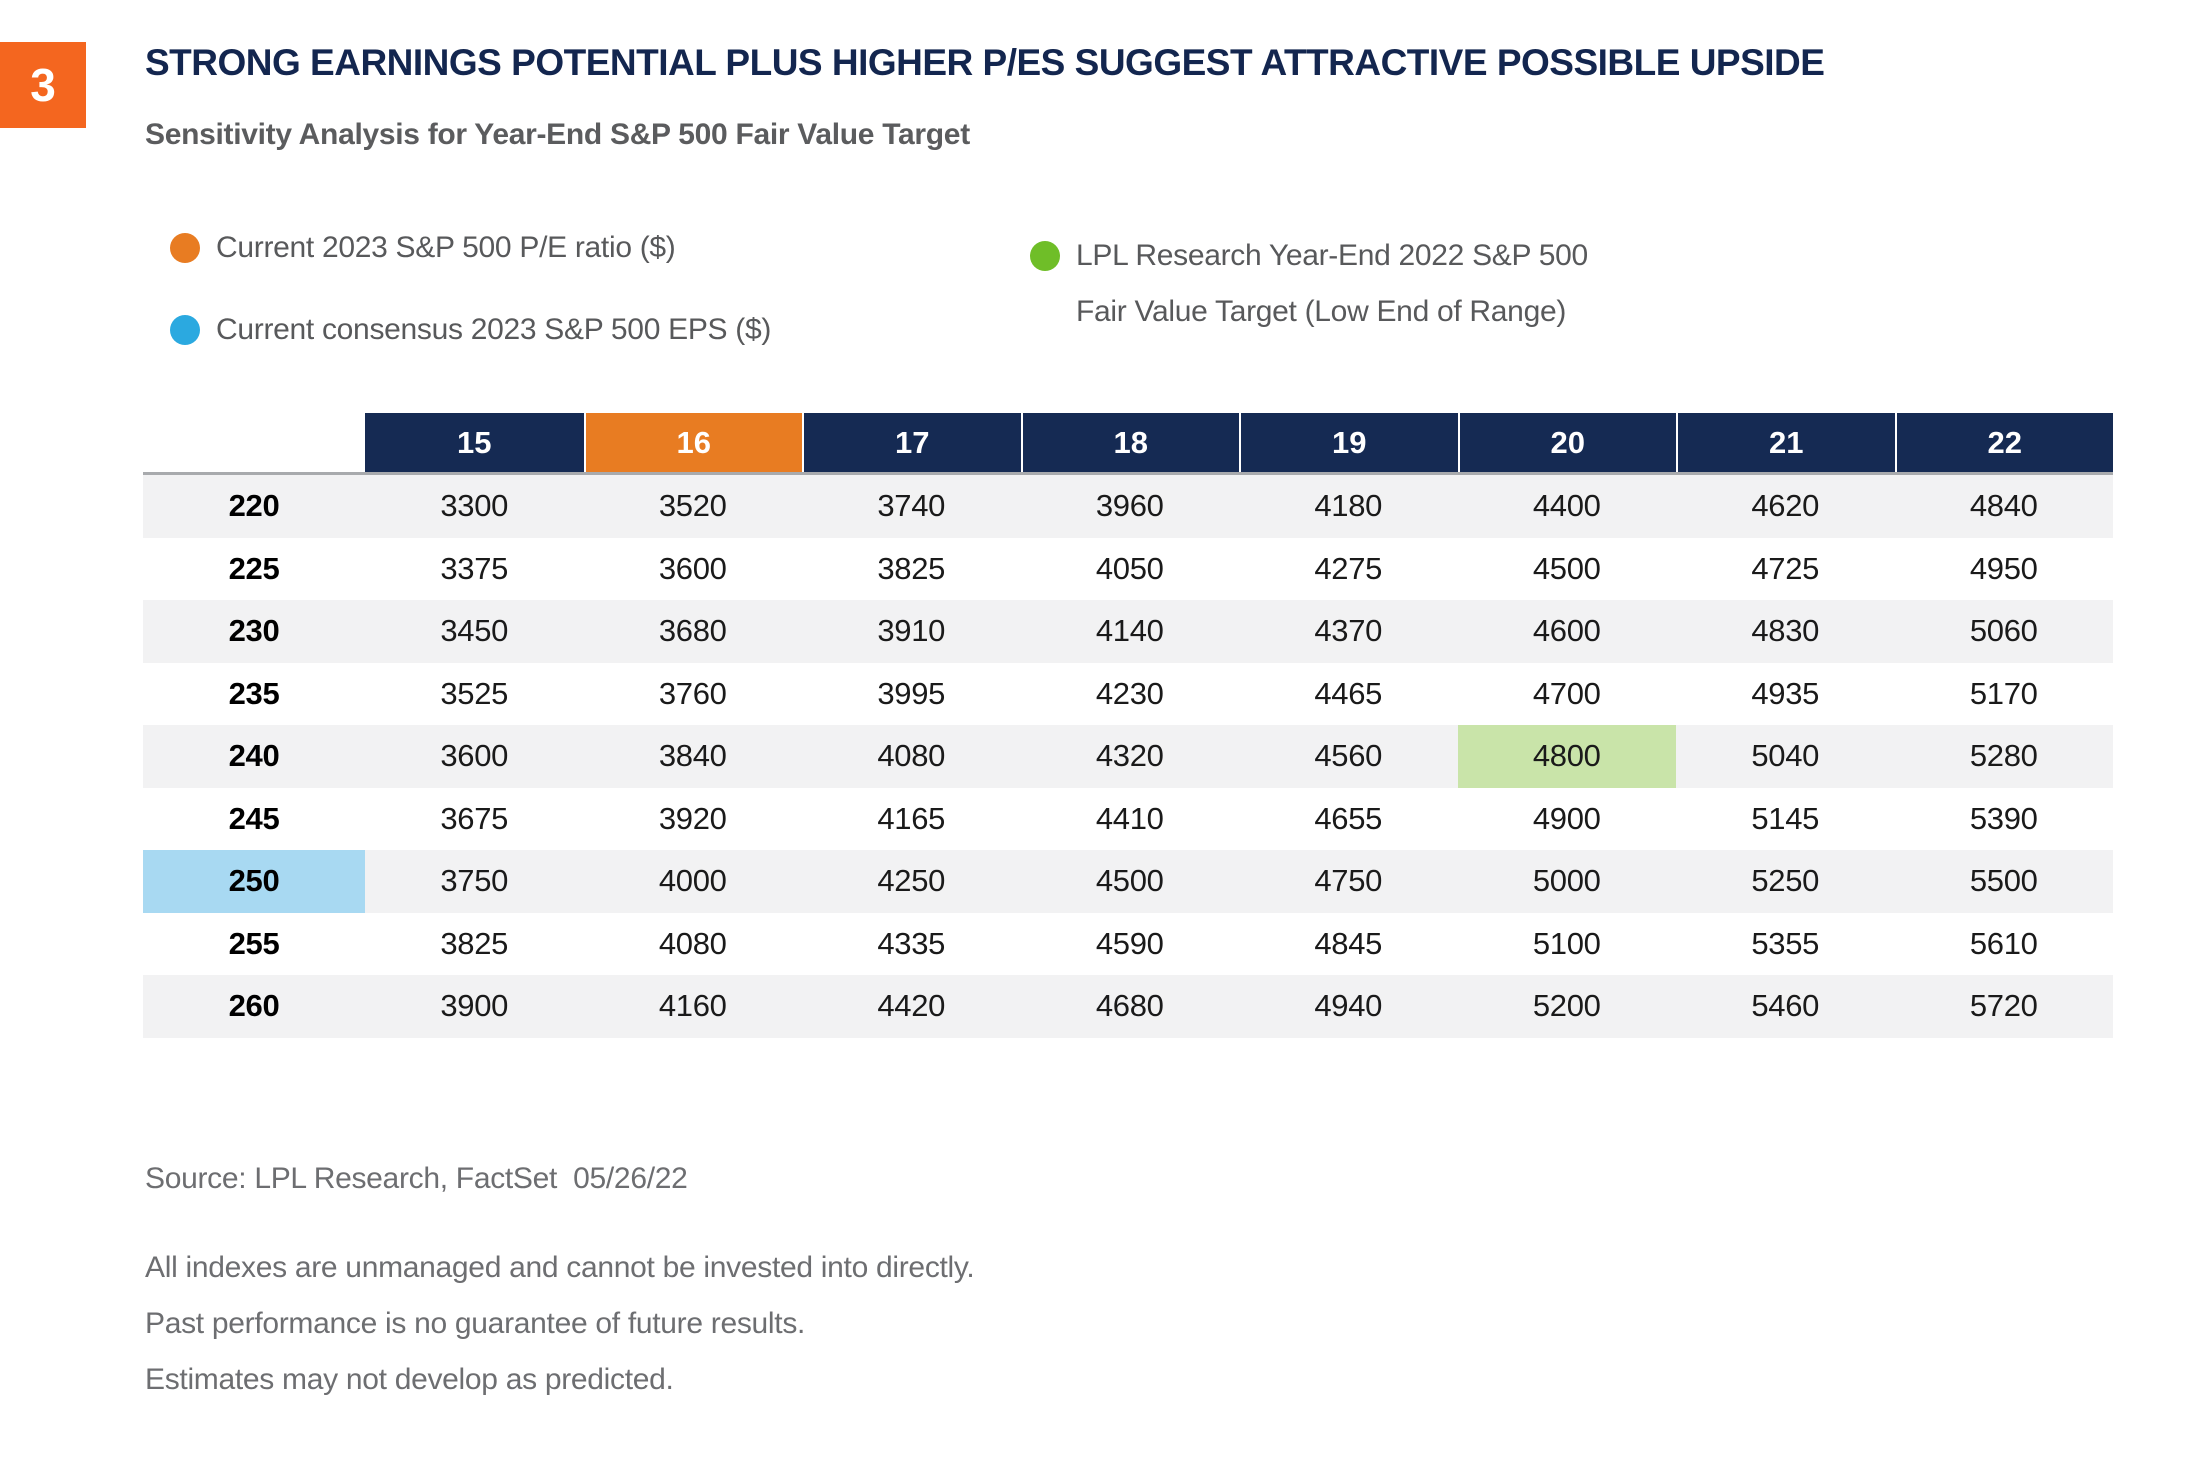 The height and width of the screenshot is (1458, 2185). I want to click on value-cell-235x18: 4230, so click(1129, 693).